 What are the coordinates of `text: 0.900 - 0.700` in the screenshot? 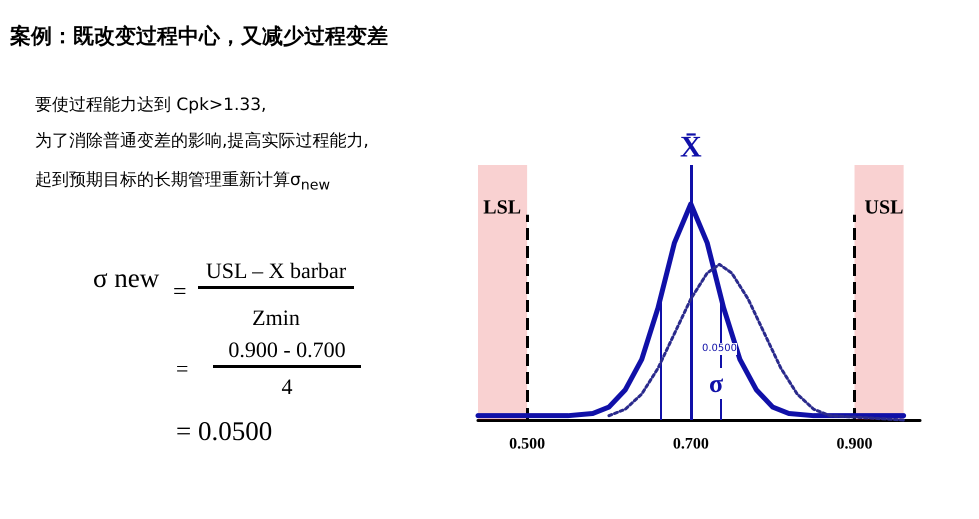 It's located at (287, 352).